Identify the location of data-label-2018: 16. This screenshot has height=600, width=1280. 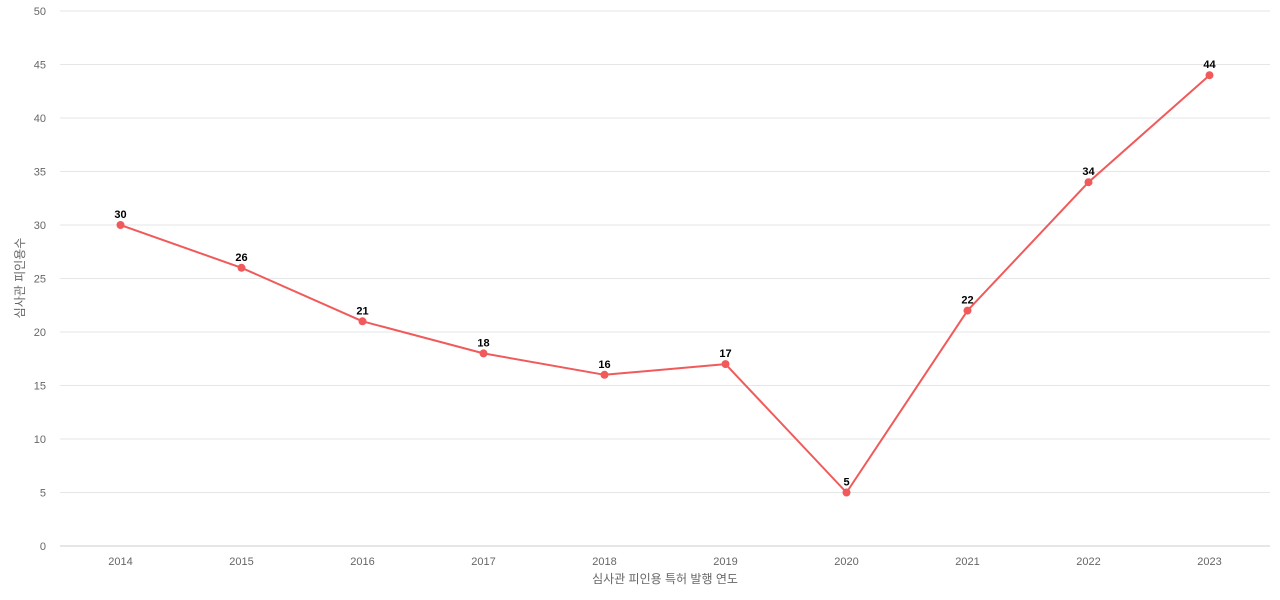
(604, 365).